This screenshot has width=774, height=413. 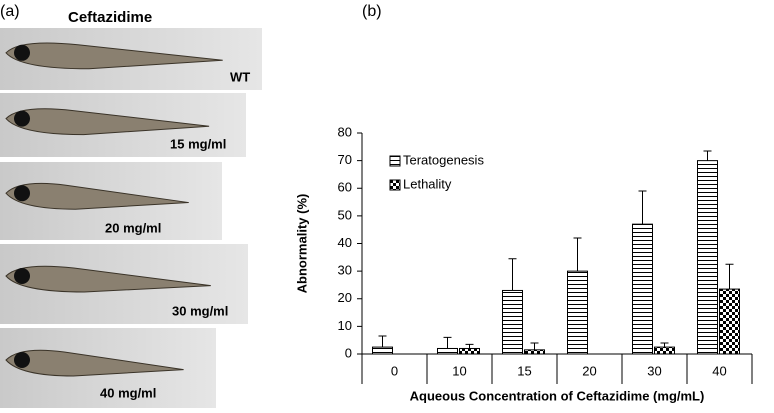 What do you see at coordinates (345, 270) in the screenshot?
I see `y-tick-label: 30` at bounding box center [345, 270].